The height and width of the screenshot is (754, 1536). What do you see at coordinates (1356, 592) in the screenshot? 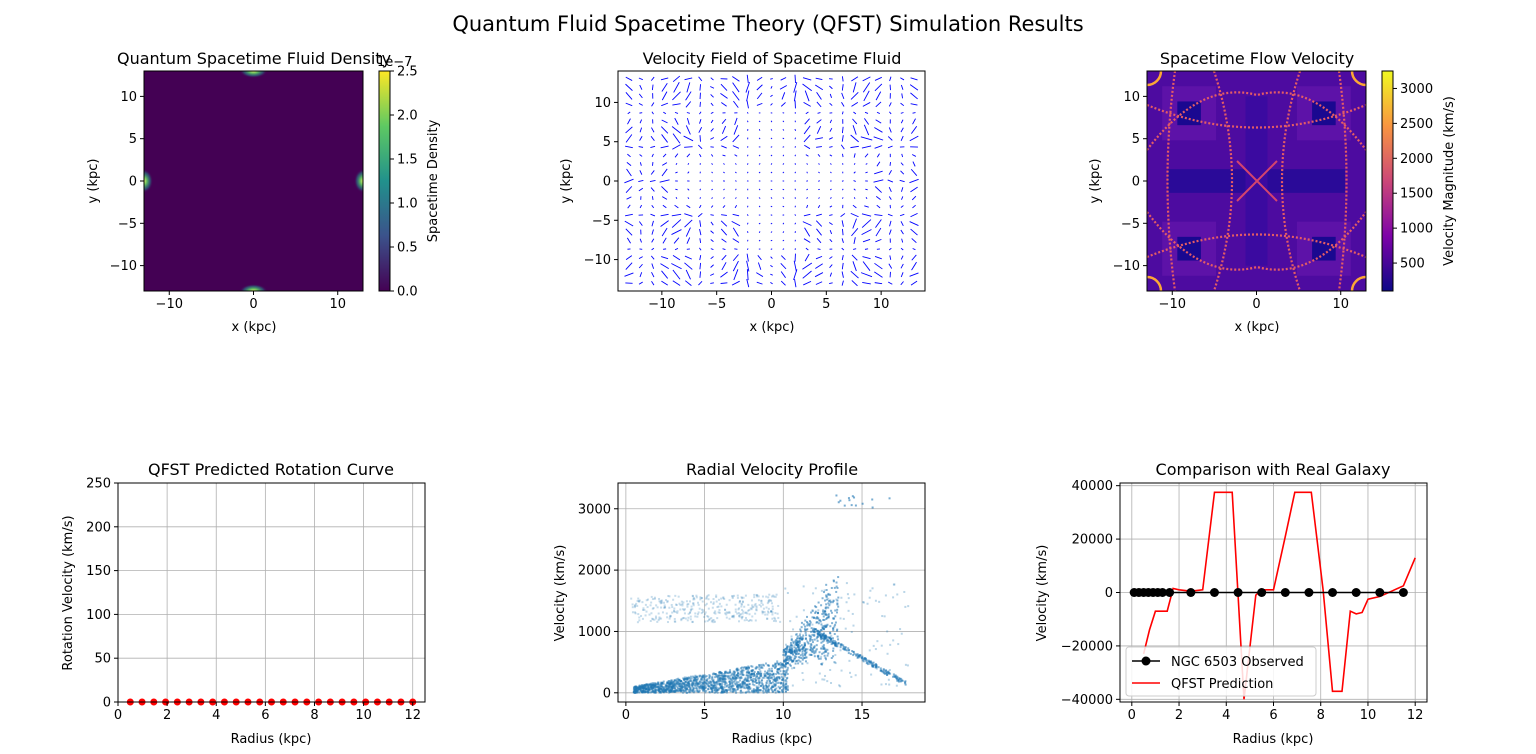
I see `observed-point` at bounding box center [1356, 592].